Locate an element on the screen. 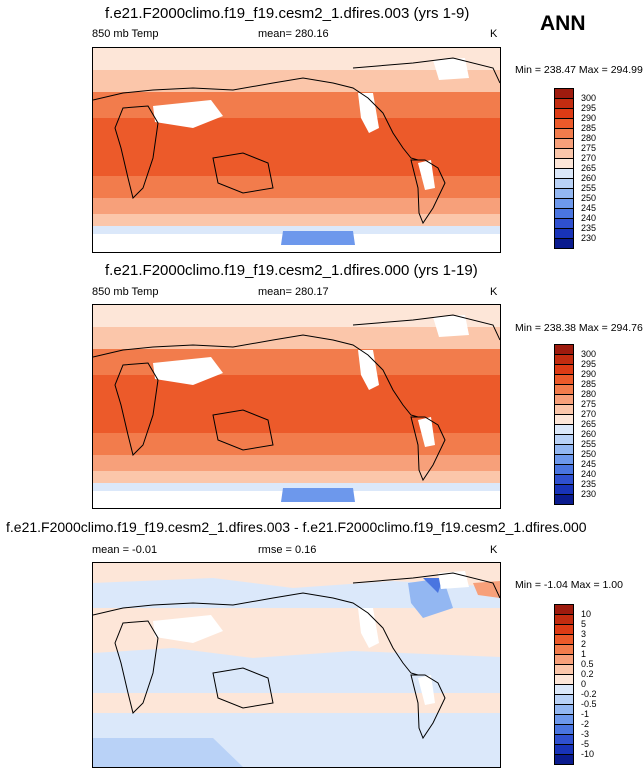 This screenshot has height=775, width=644. colorbar-tick-label: -5 is located at coordinates (585, 744).